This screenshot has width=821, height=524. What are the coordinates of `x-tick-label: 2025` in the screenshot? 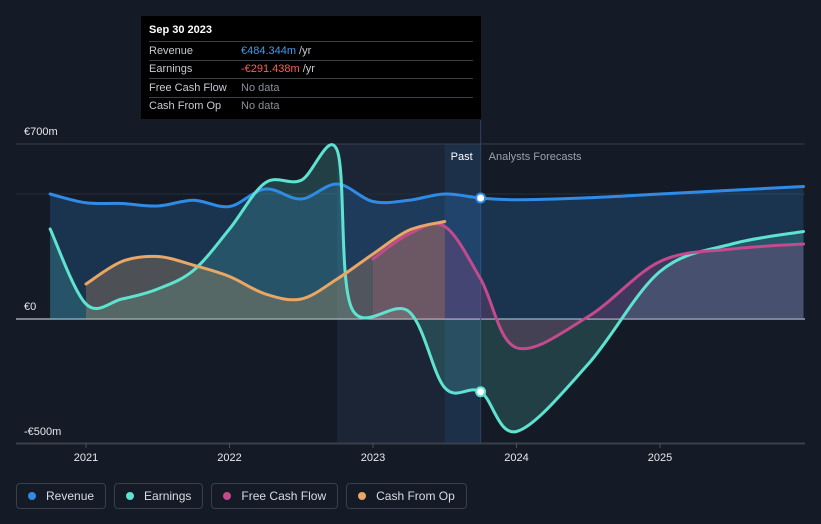 It's located at (660, 458).